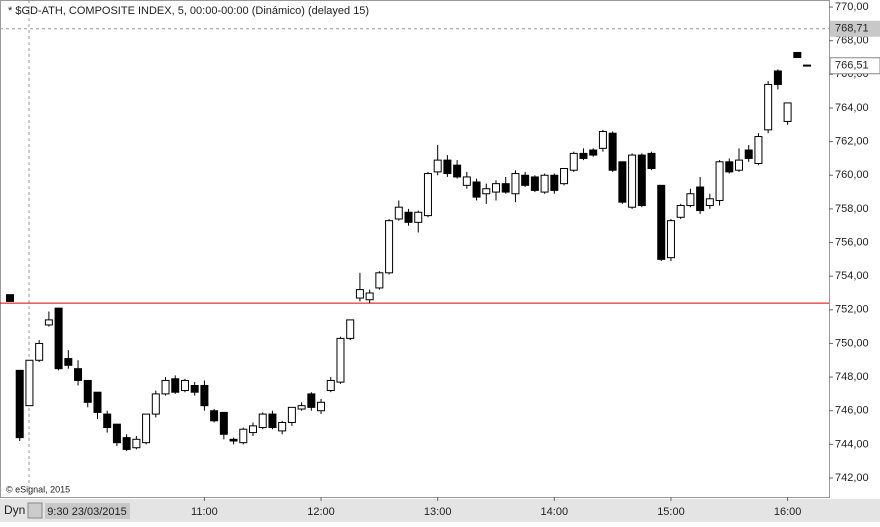 This screenshot has width=880, height=527. Describe the element at coordinates (852, 66) in the screenshot. I see `last-price-label: 766,51` at that location.